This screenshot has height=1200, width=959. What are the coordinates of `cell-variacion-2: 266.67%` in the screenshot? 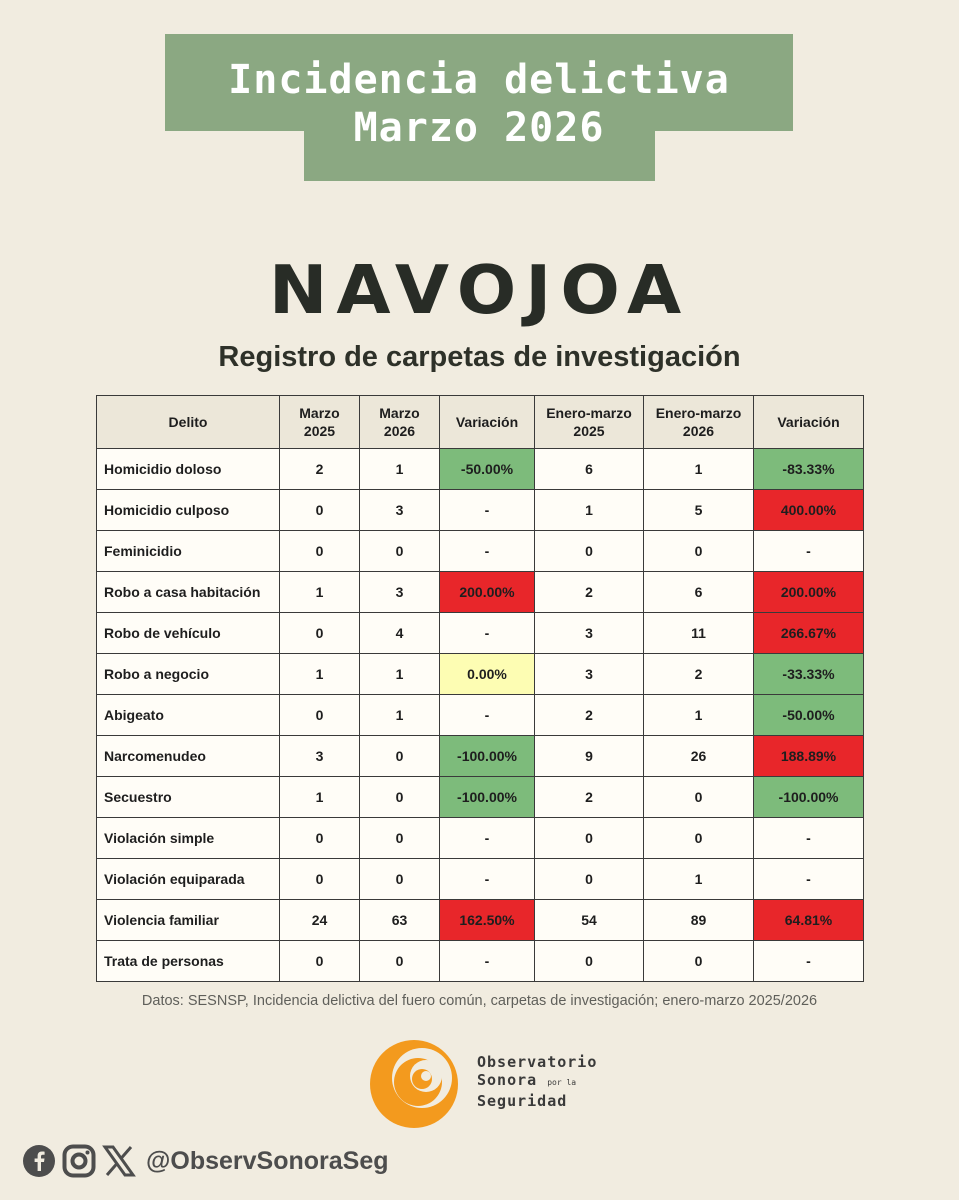 It's located at (808, 633).